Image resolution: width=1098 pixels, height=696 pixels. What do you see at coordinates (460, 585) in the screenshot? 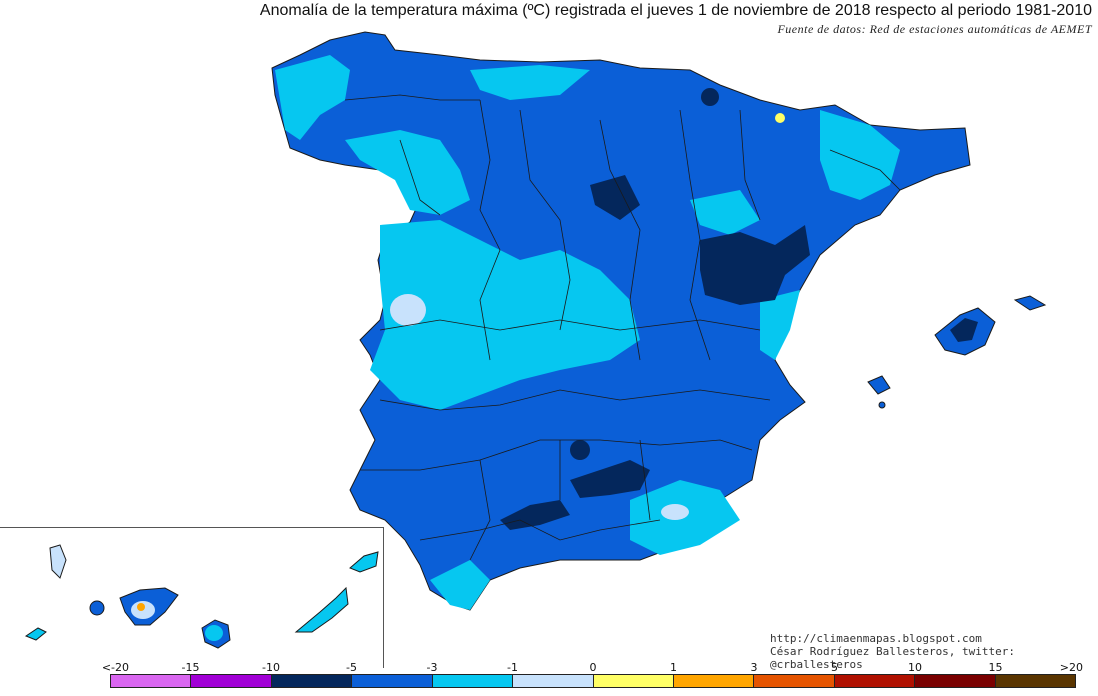
I see `southwest-cool-area` at bounding box center [460, 585].